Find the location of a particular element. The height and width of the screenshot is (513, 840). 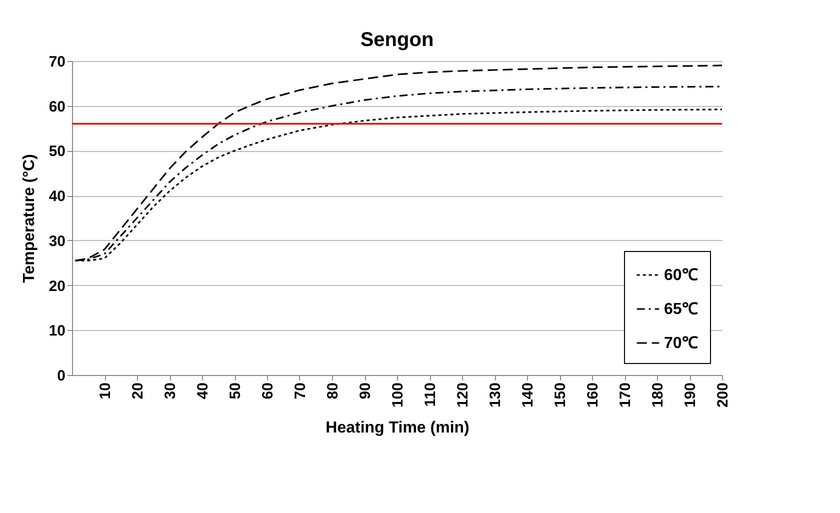

x-tick-label: 50 is located at coordinates (235, 391).